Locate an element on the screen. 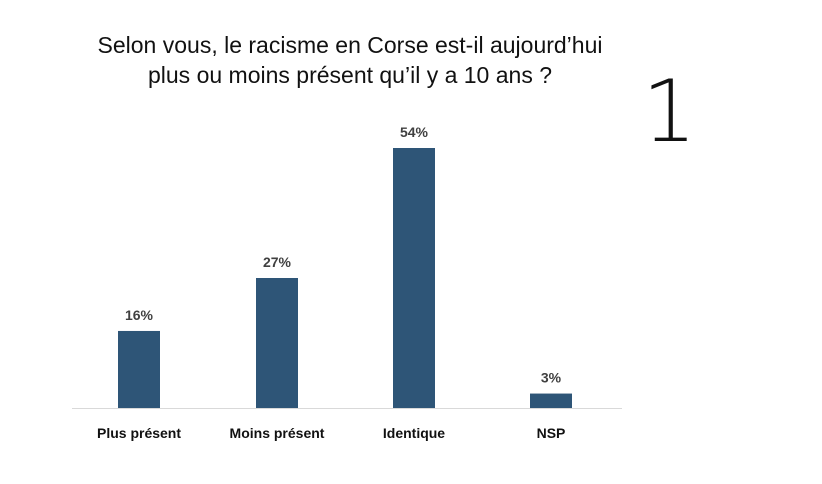 This screenshot has height=484, width=822. category-label-0: Plus présent is located at coordinates (139, 433).